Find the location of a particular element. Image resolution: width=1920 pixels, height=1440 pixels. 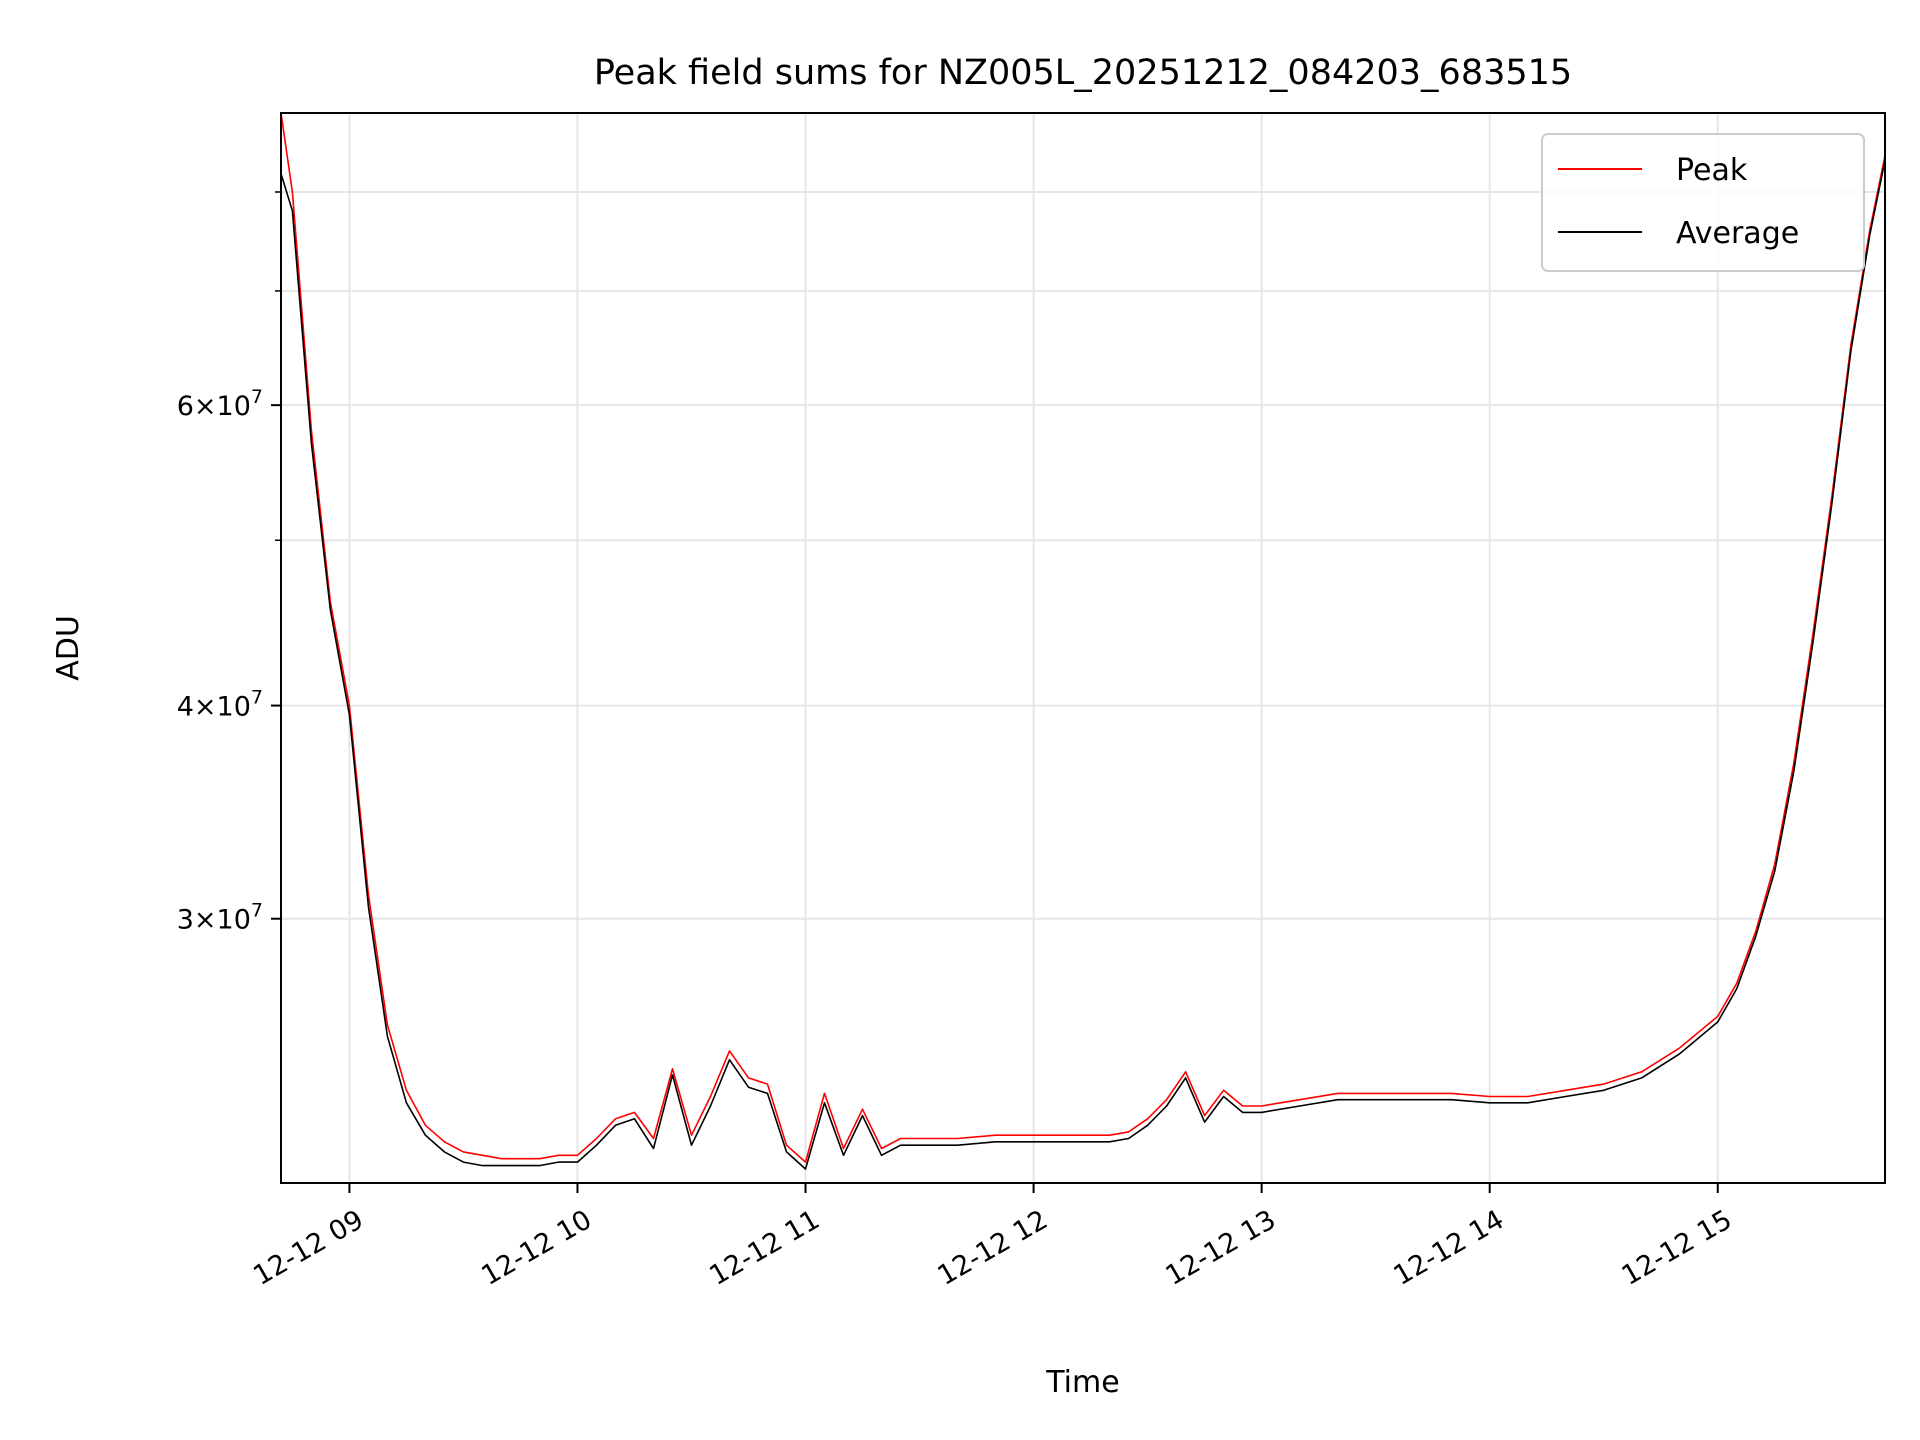

y-tick-mantissa: 4 is located at coordinates (185, 707).